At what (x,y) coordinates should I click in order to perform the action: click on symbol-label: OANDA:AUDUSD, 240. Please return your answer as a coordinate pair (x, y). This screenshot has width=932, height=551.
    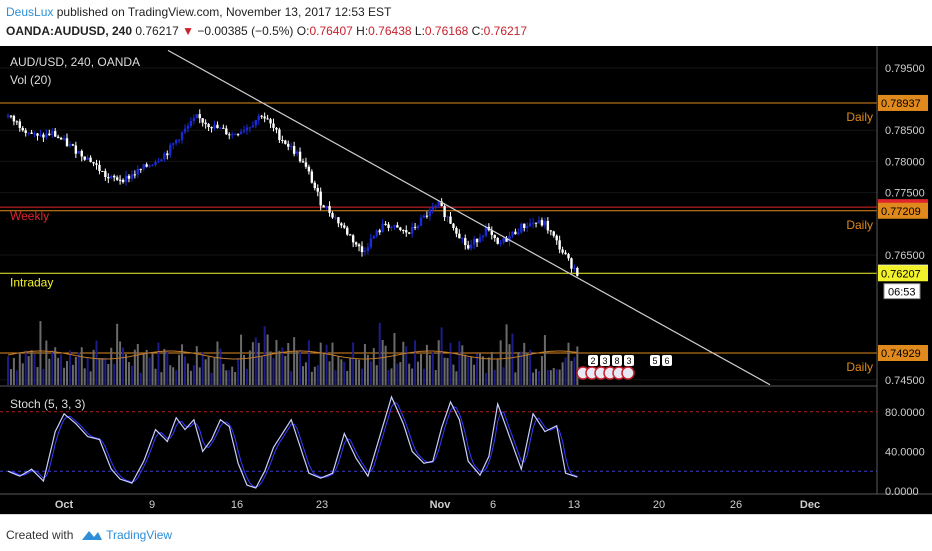
    Looking at the image, I should click on (69, 31).